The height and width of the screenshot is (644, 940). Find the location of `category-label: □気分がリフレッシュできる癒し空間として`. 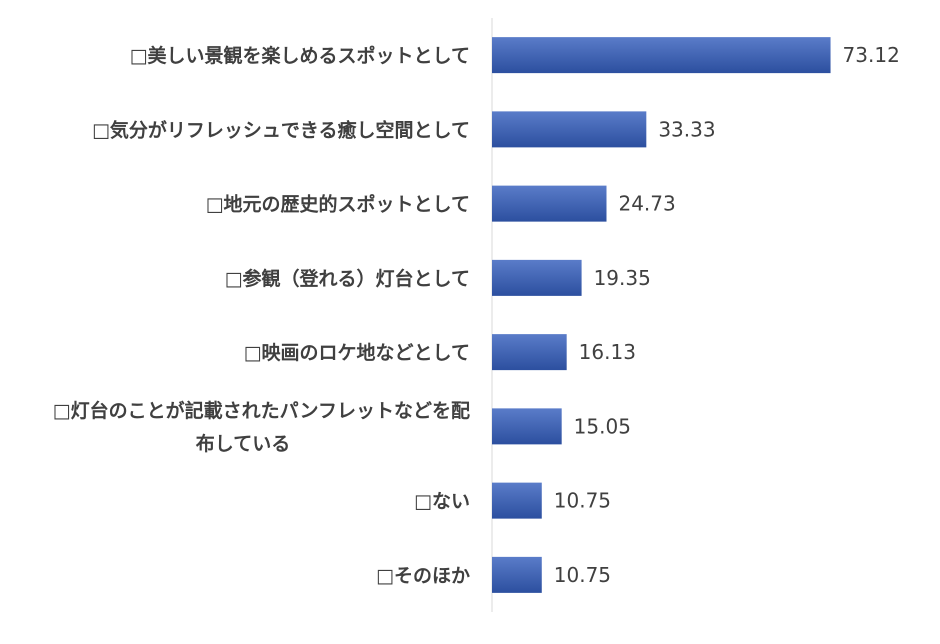

category-label: □気分がリフレッシュできる癒し空間として is located at coordinates (281, 129).